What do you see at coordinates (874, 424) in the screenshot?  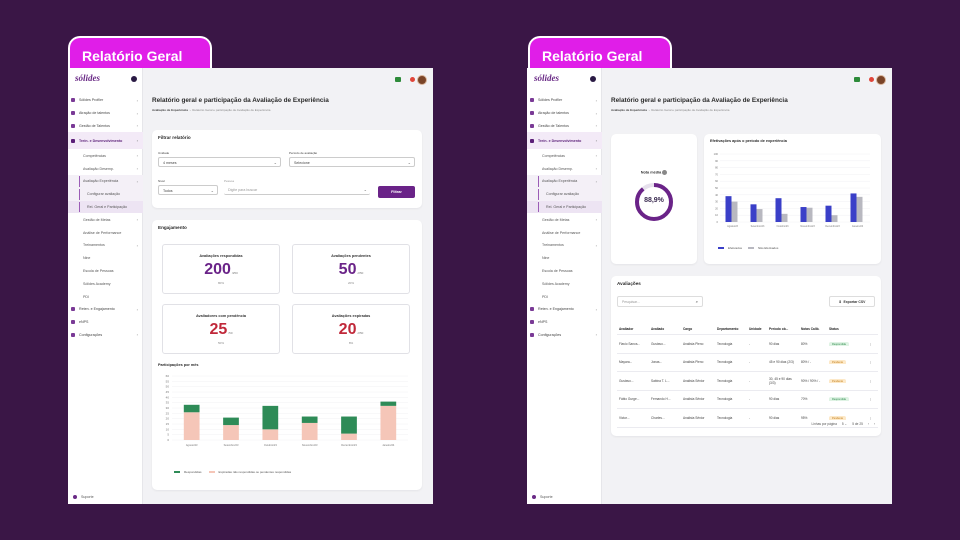 I see `next-page-icon: ›` at bounding box center [874, 424].